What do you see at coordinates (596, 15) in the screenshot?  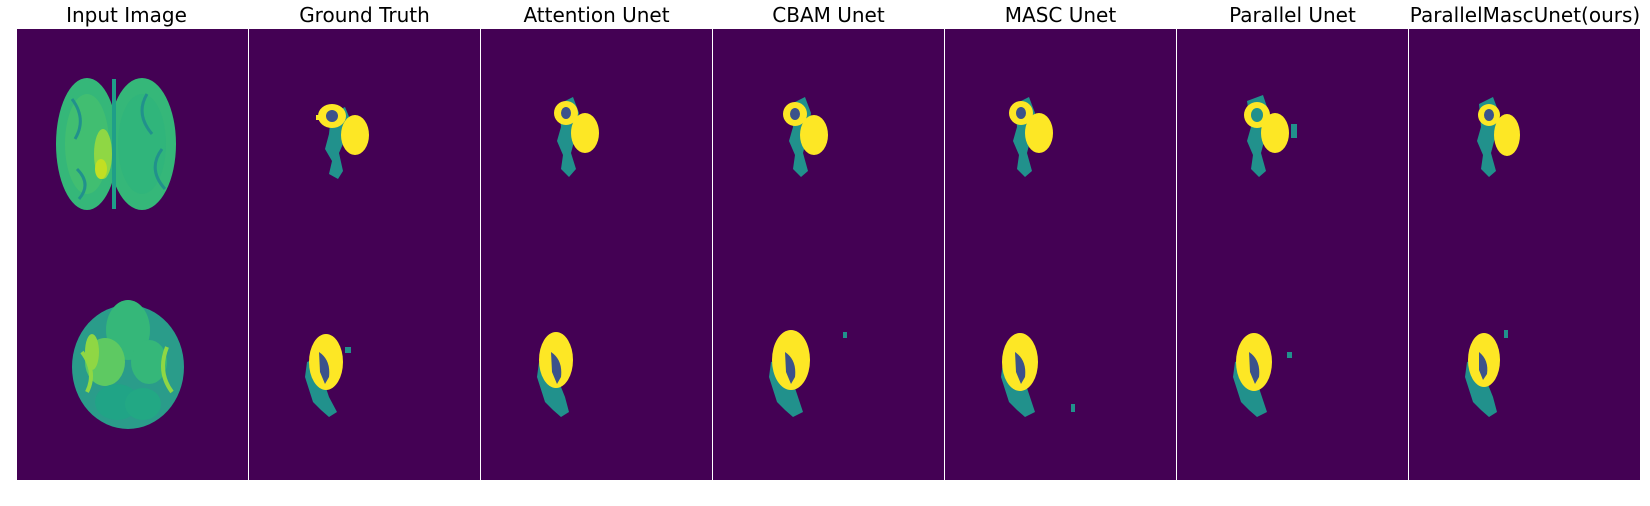 I see `column-title-attention-unet: Attention Unet` at bounding box center [596, 15].